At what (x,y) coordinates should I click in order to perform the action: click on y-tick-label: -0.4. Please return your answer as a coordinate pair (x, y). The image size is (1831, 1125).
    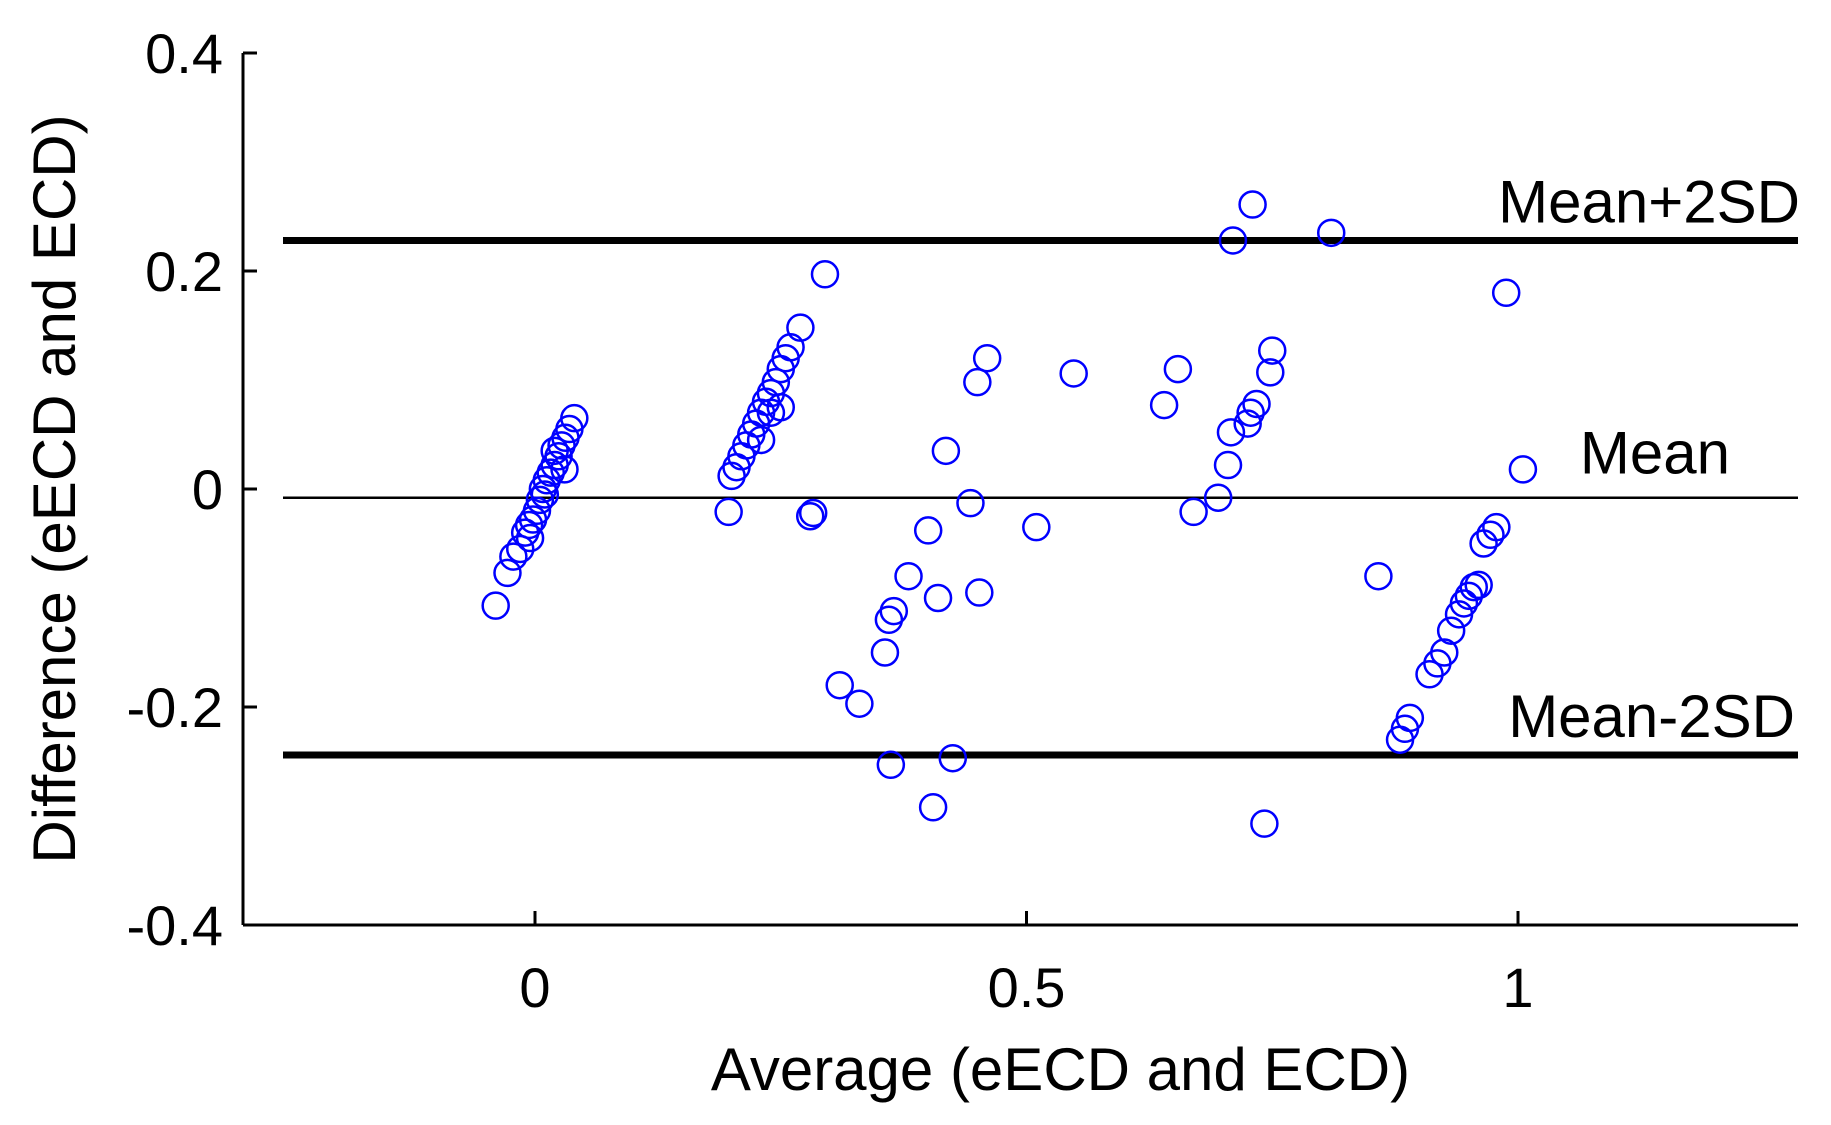
    Looking at the image, I should click on (175, 925).